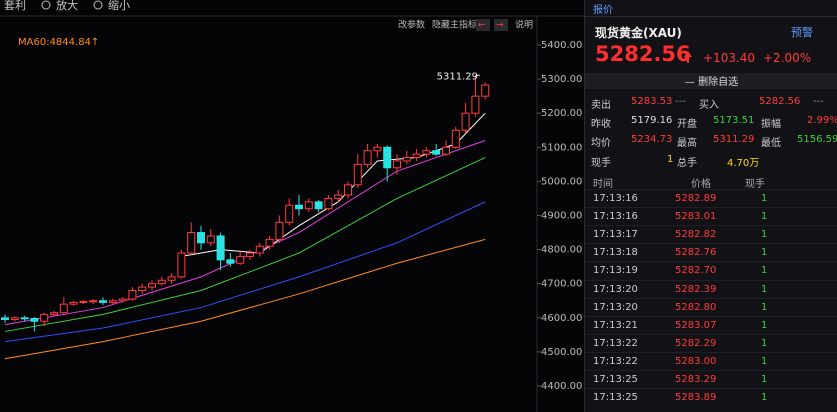 This screenshot has width=837, height=412. What do you see at coordinates (603, 10) in the screenshot?
I see `tab: 报价` at bounding box center [603, 10].